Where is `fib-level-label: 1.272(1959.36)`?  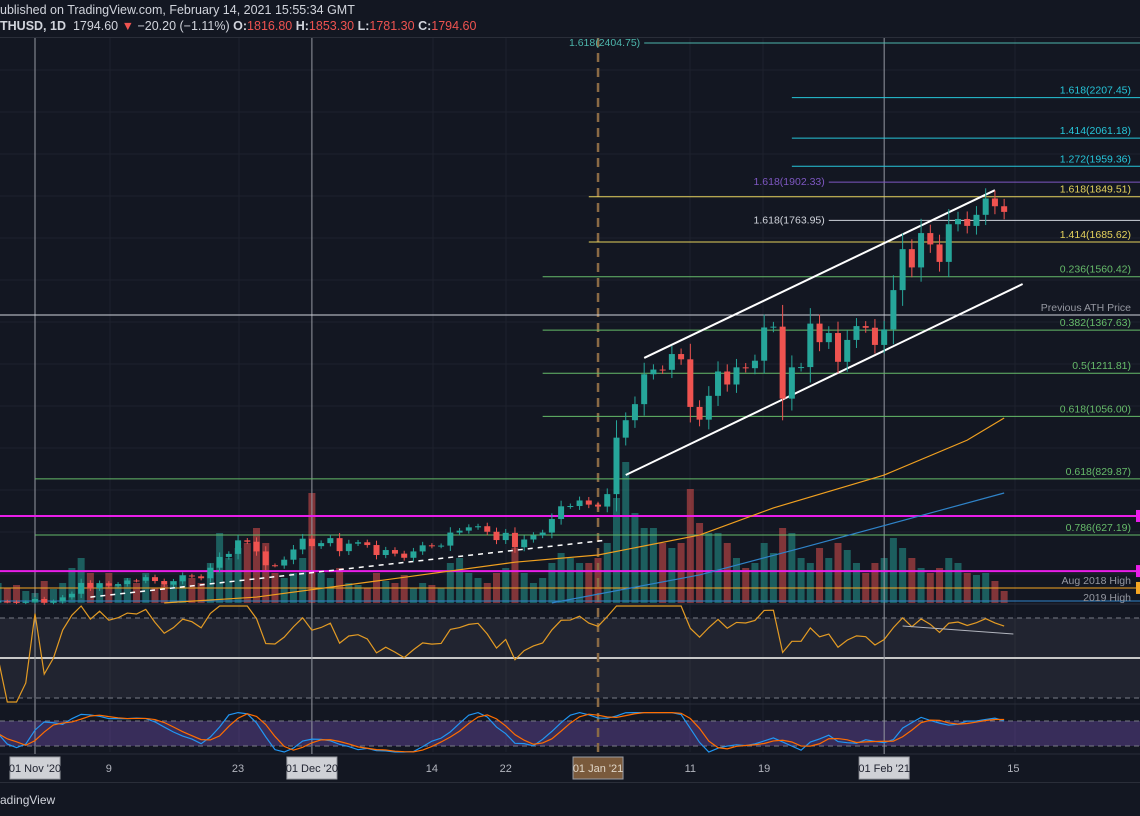 fib-level-label: 1.272(1959.36) is located at coordinates (1095, 159).